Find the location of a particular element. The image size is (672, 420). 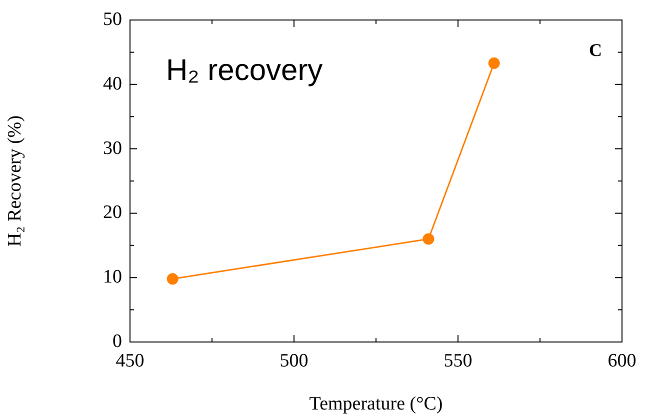

x-tick-label: 600 is located at coordinates (622, 361).